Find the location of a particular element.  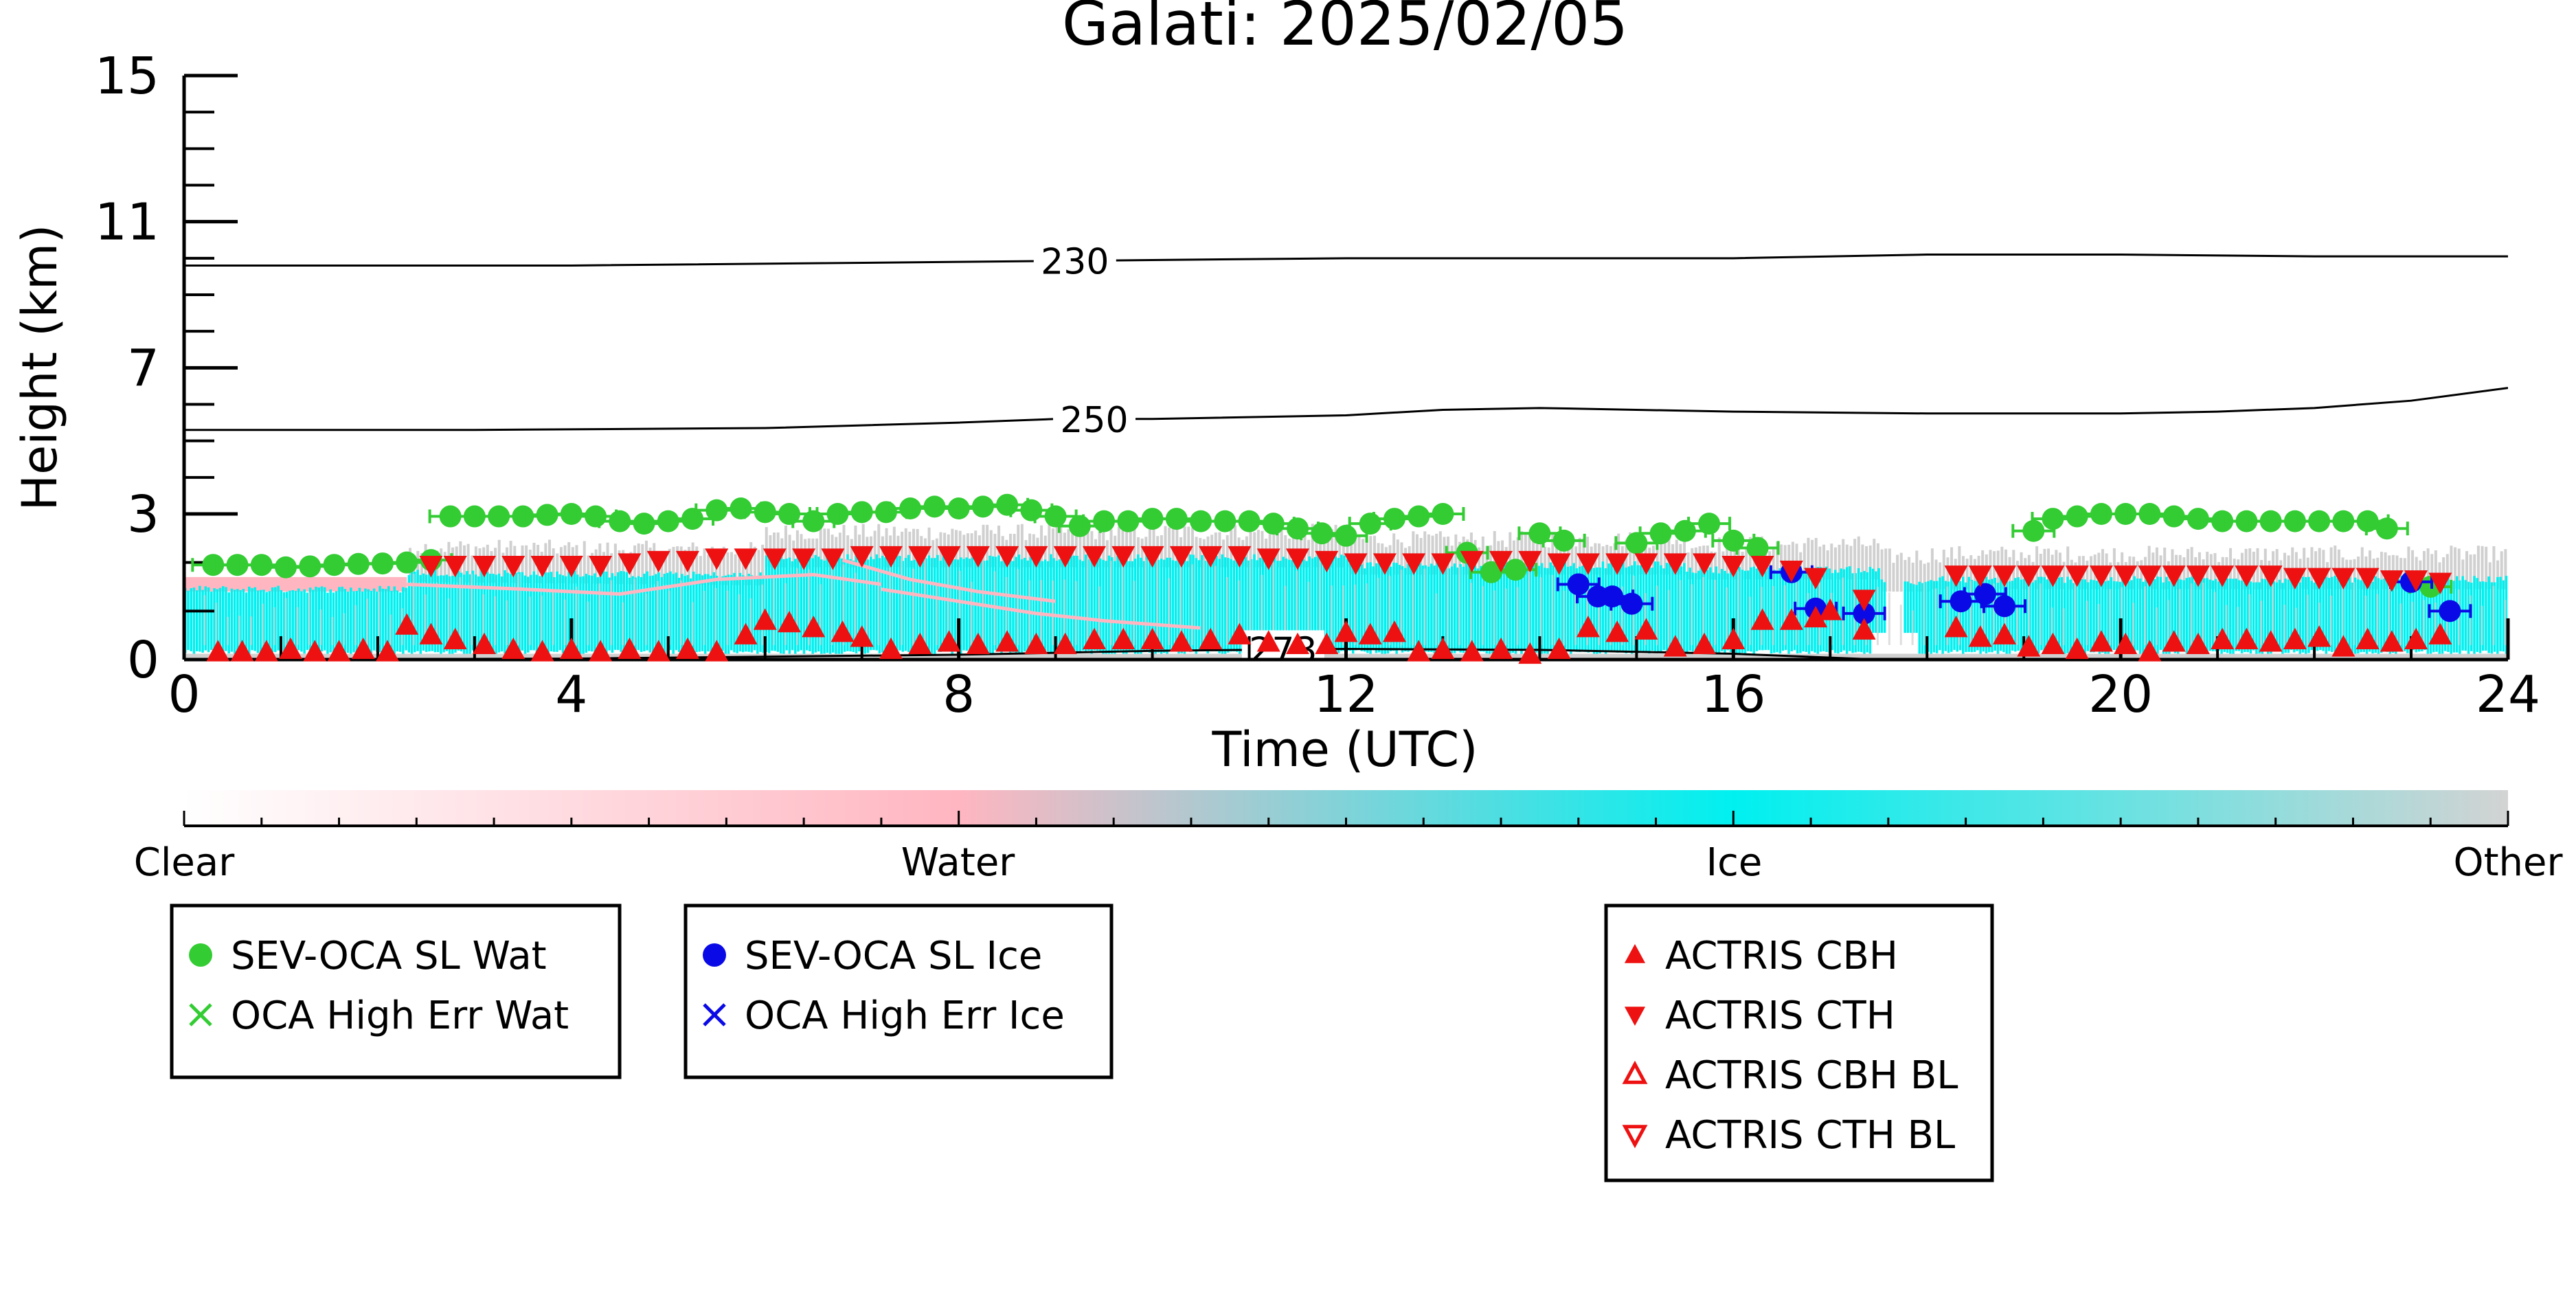

legend-entry: ACTRIS CBH BL is located at coordinates (1811, 1075).